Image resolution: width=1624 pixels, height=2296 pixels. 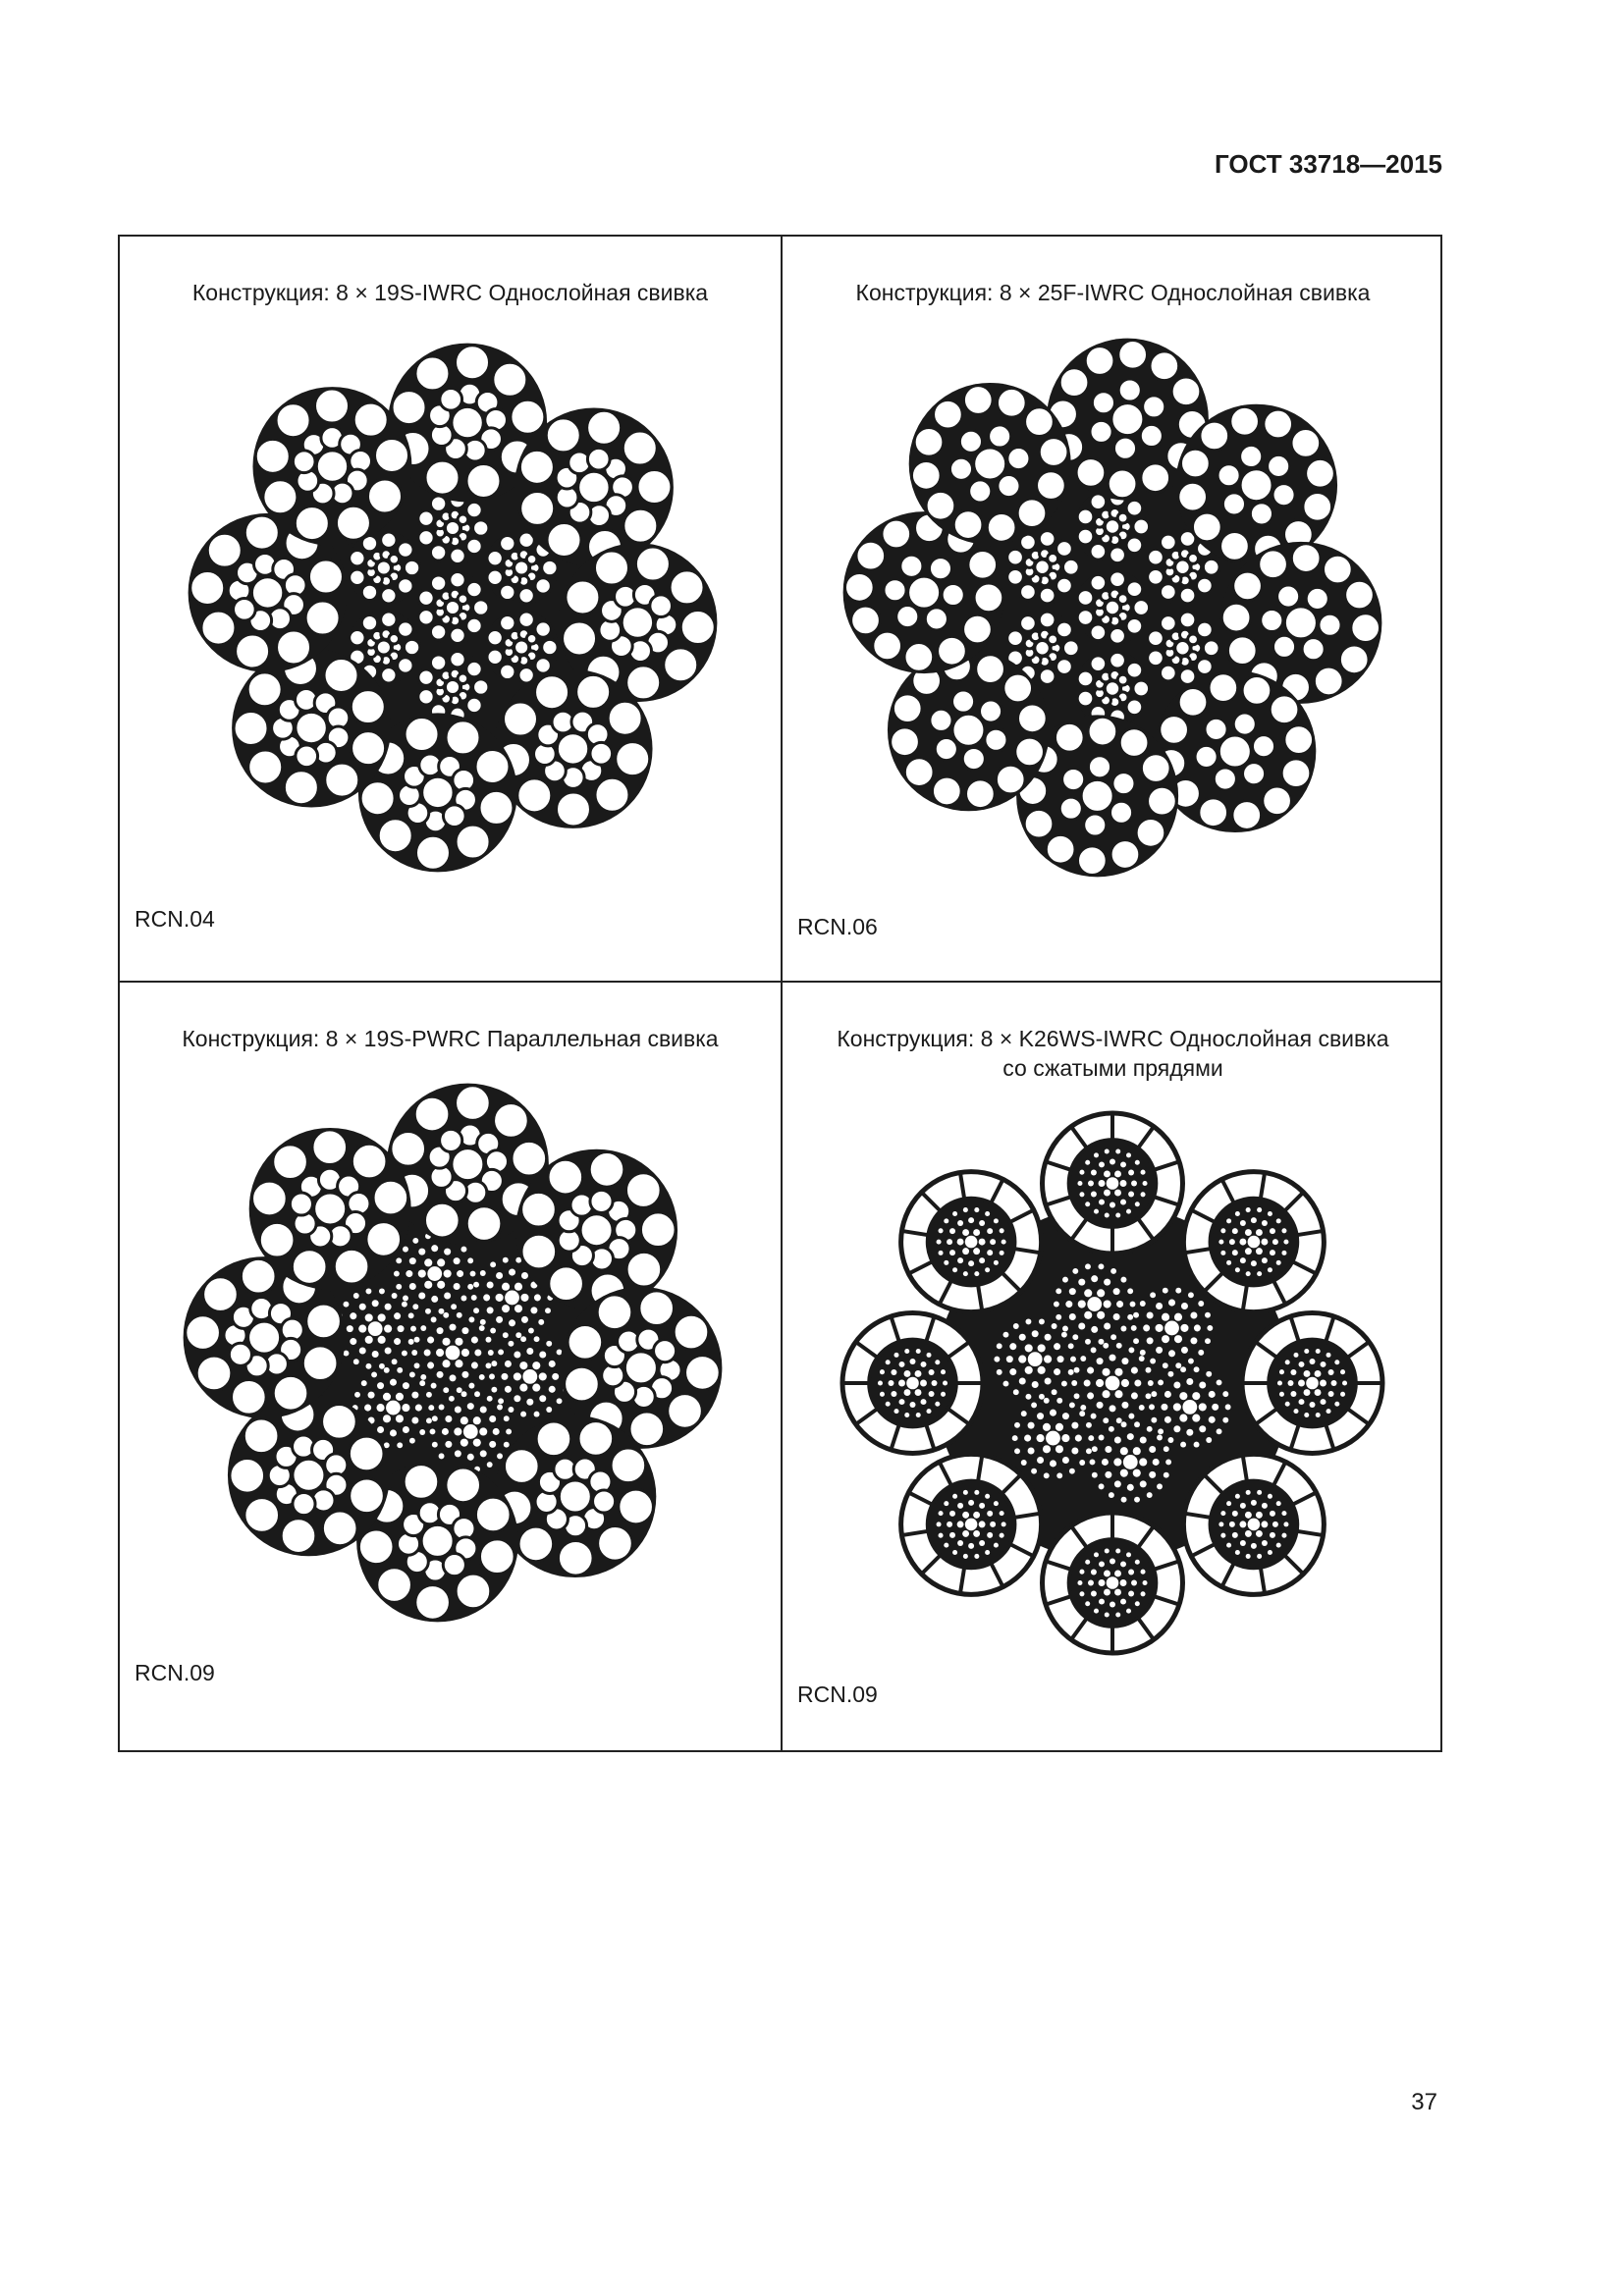 I want to click on title-line: со сжатыми прядями, so click(x=1112, y=1068).